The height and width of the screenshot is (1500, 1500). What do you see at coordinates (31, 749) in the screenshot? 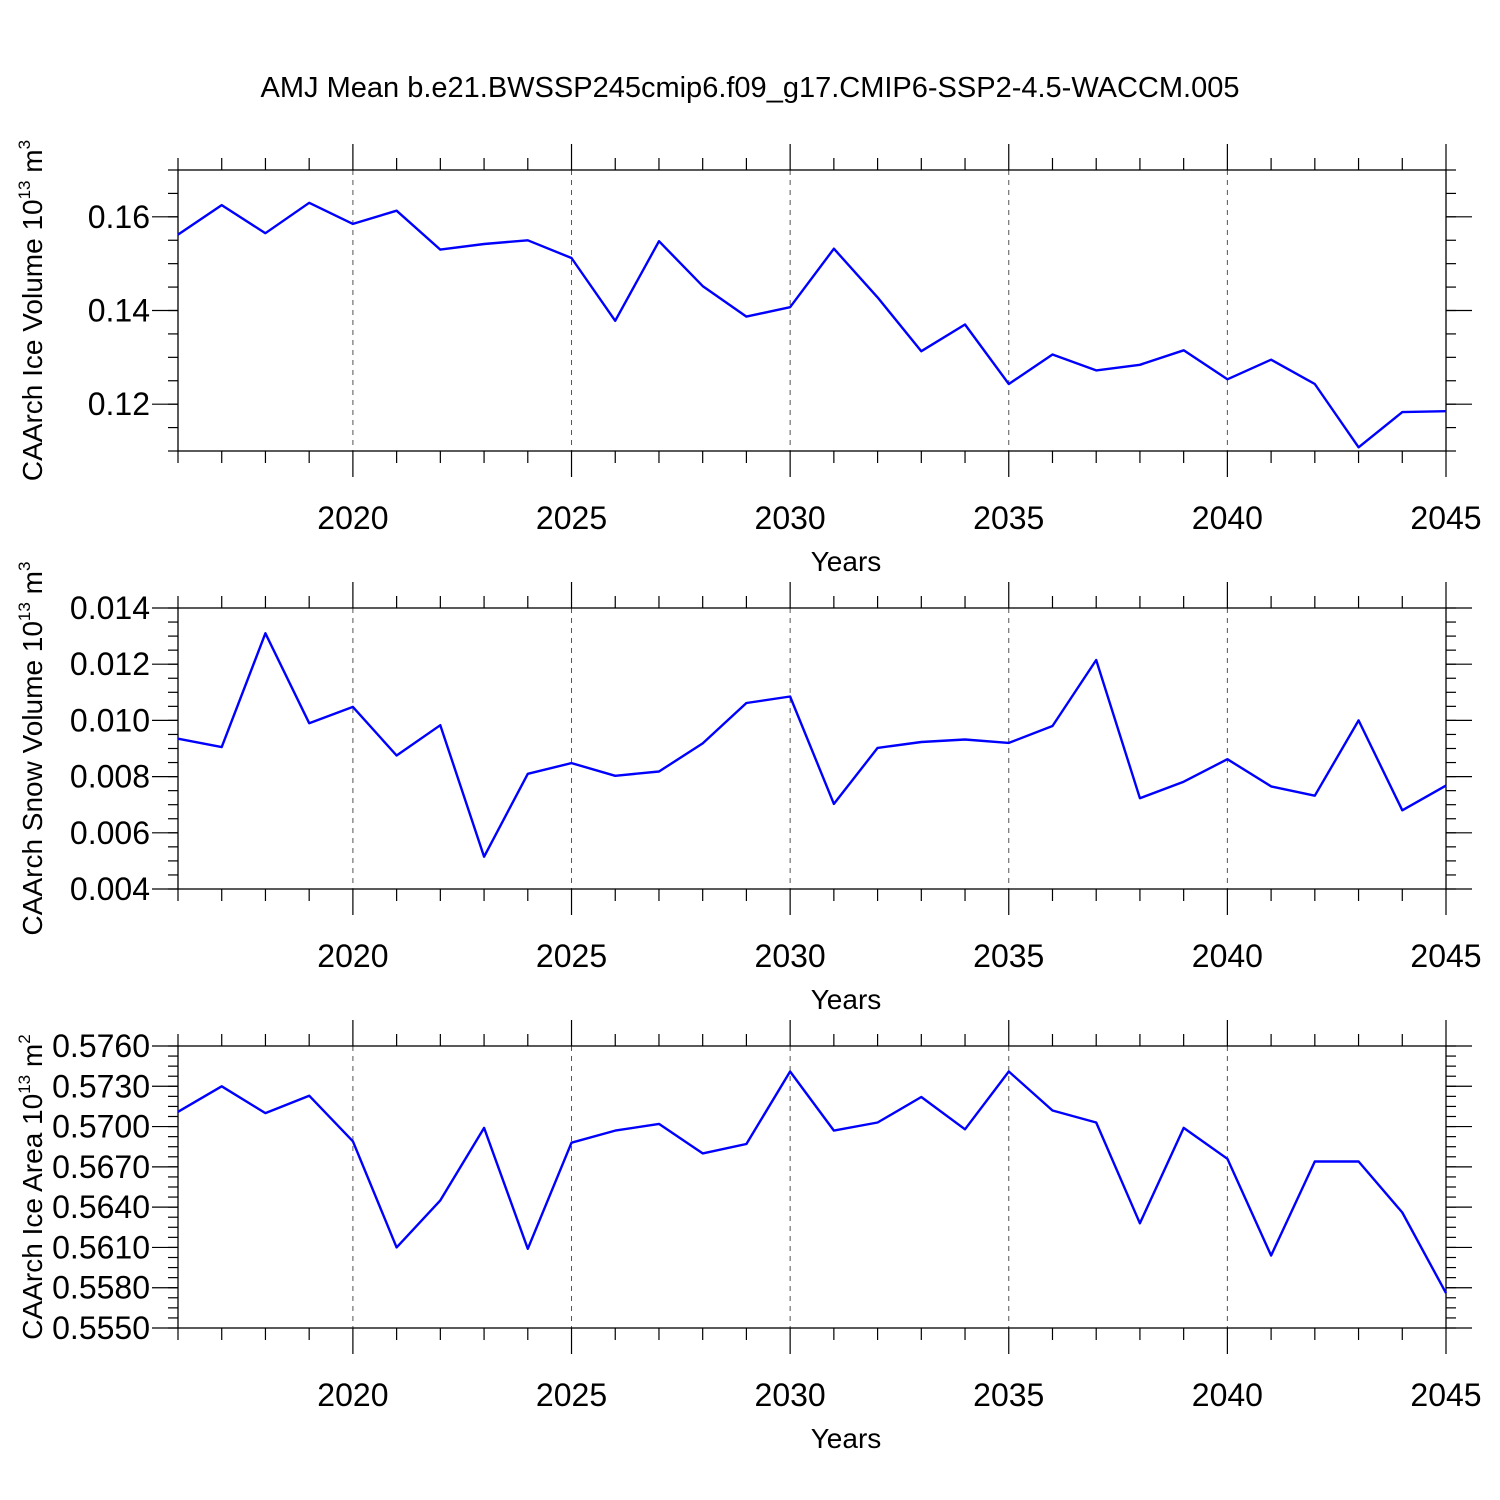
I see `y-axis-label: CAArch Snow Volume 1013 m3` at bounding box center [31, 749].